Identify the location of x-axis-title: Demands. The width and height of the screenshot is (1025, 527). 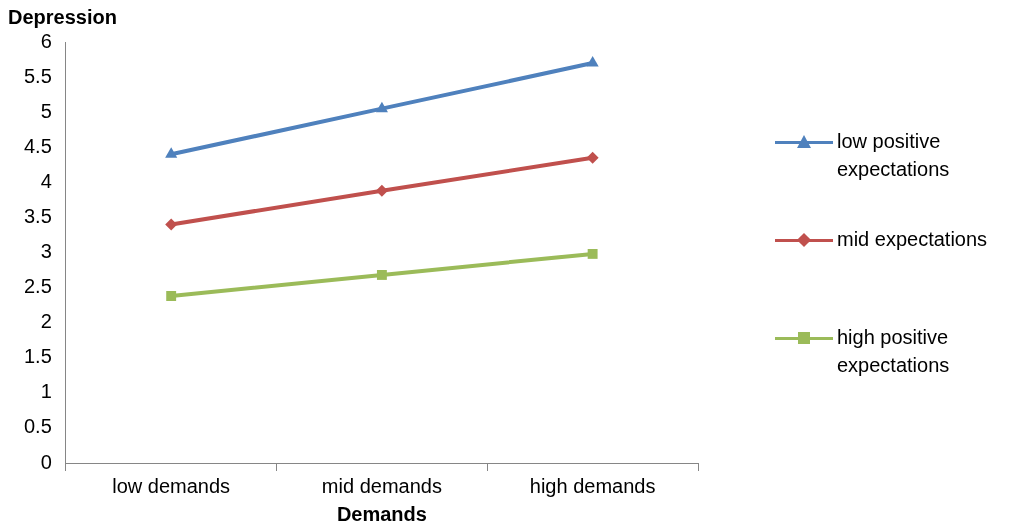
(381, 513).